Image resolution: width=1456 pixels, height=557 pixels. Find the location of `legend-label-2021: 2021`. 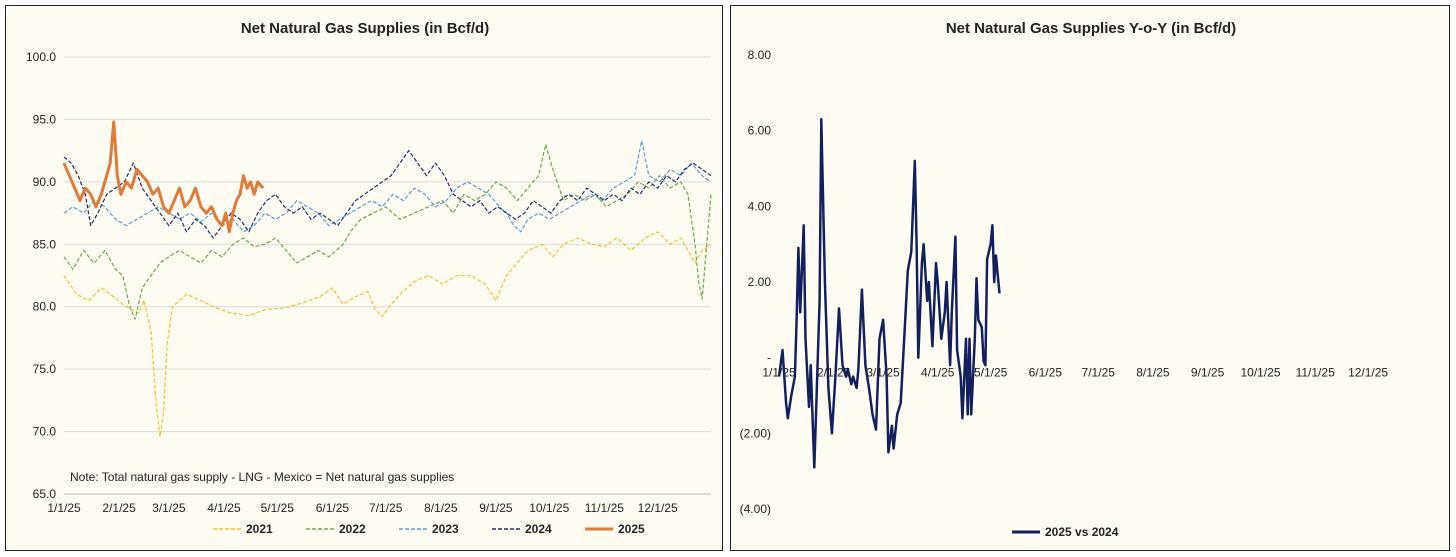

legend-label-2021: 2021 is located at coordinates (259, 529).